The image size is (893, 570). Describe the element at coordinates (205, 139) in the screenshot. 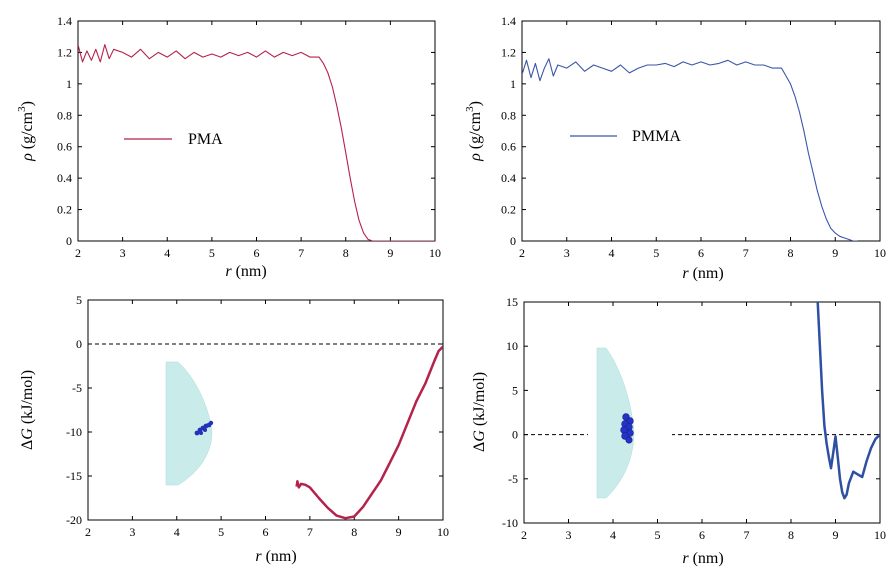

I see `legend-label: PMA` at that location.